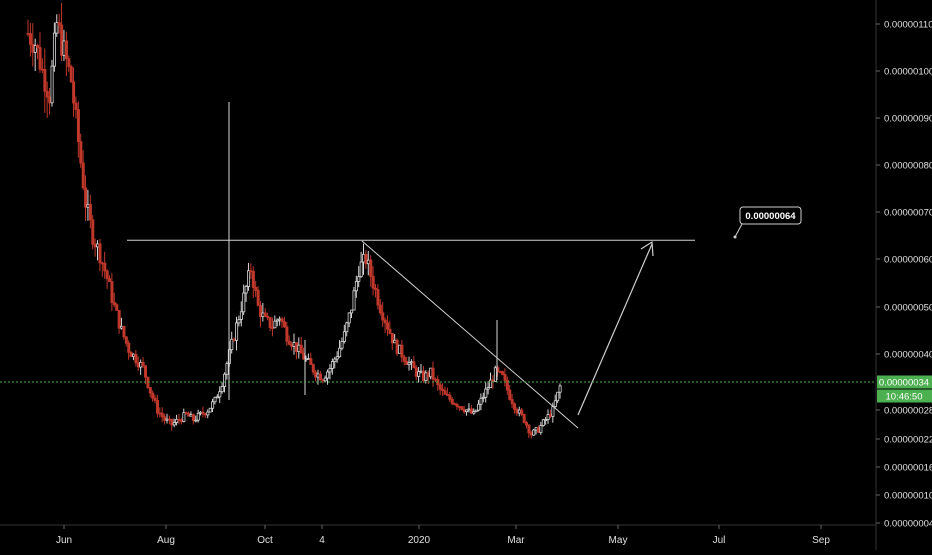  I want to click on price-label-callout: 0.00000064, so click(767, 222).